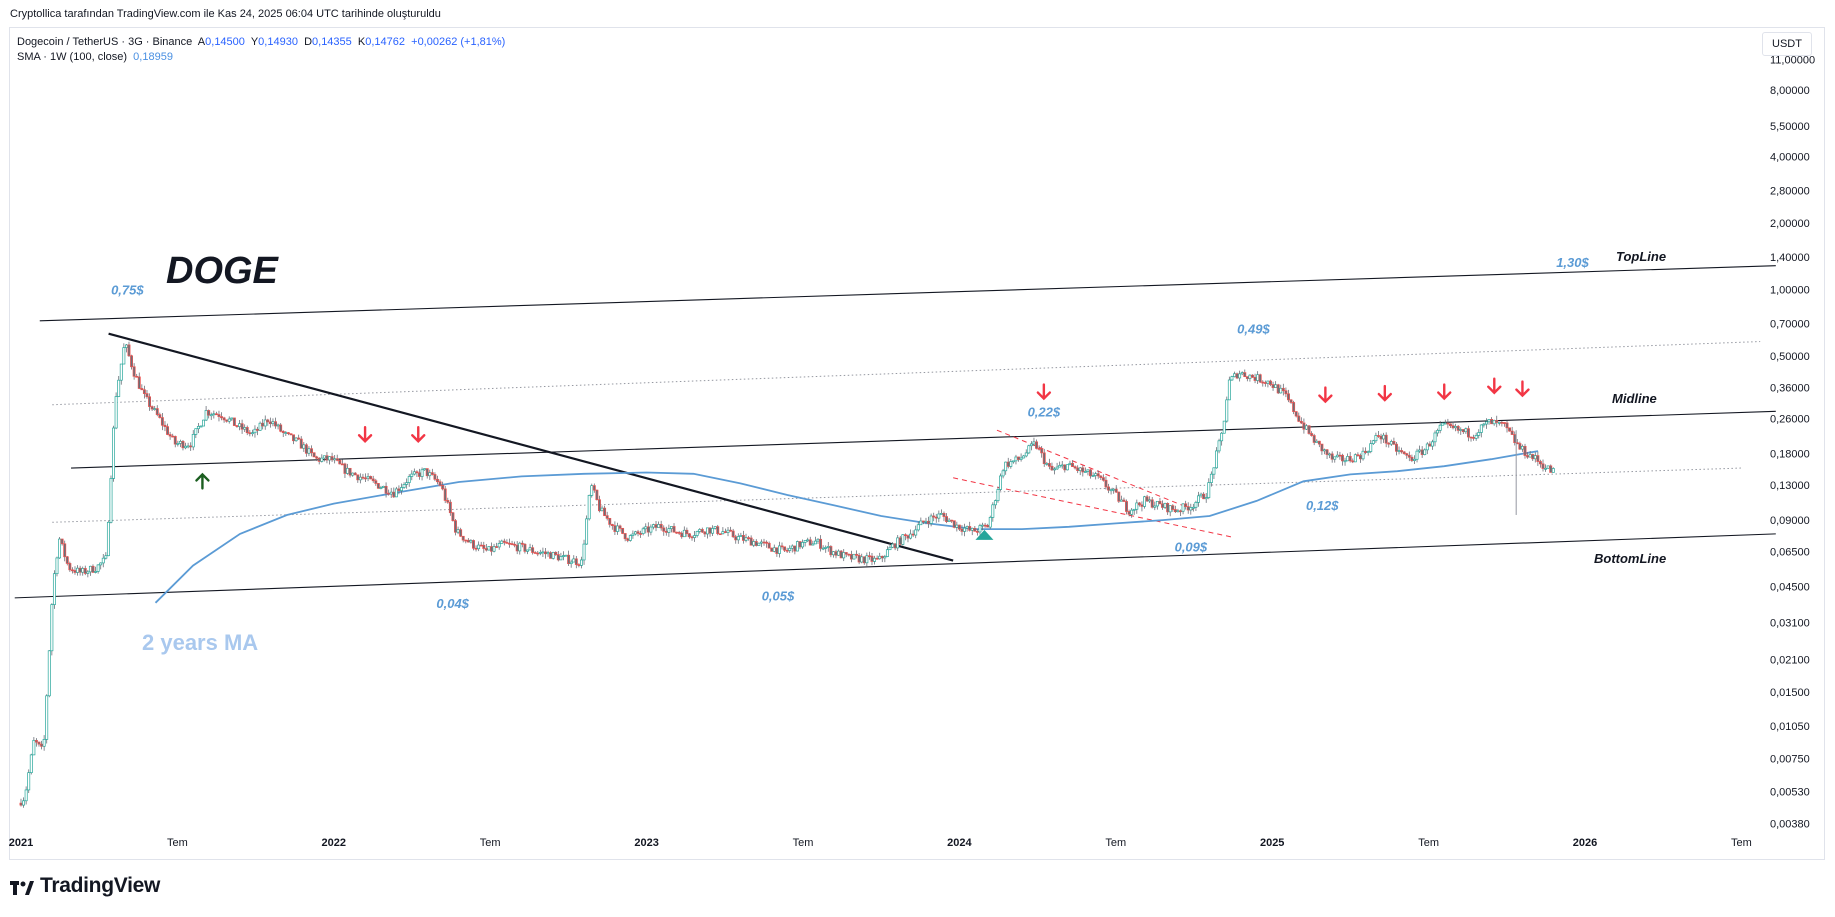 Image resolution: width=1835 pixels, height=917 pixels. Describe the element at coordinates (1787, 44) in the screenshot. I see `currency-selector: USDT` at that location.